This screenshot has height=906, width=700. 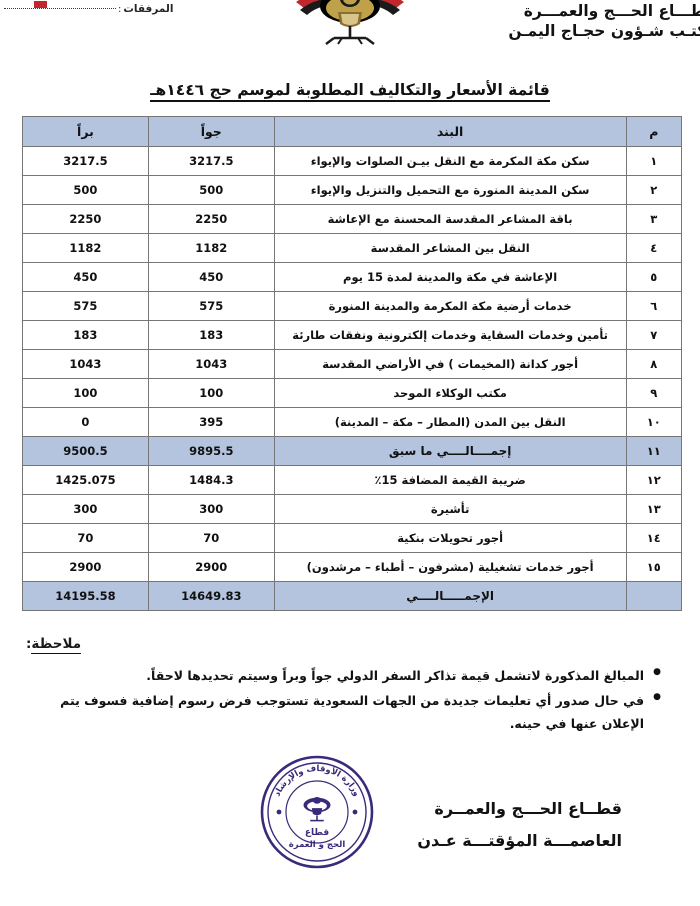 What do you see at coordinates (654, 335) in the screenshot?
I see `cell-number: ٧` at bounding box center [654, 335].